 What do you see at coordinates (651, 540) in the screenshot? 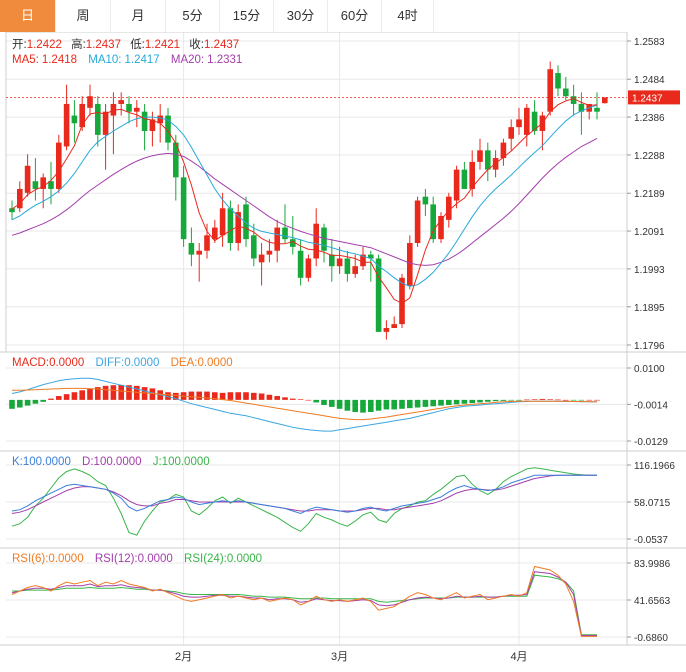
I see `kdj-y-tick-label: -0.0537` at bounding box center [651, 540].